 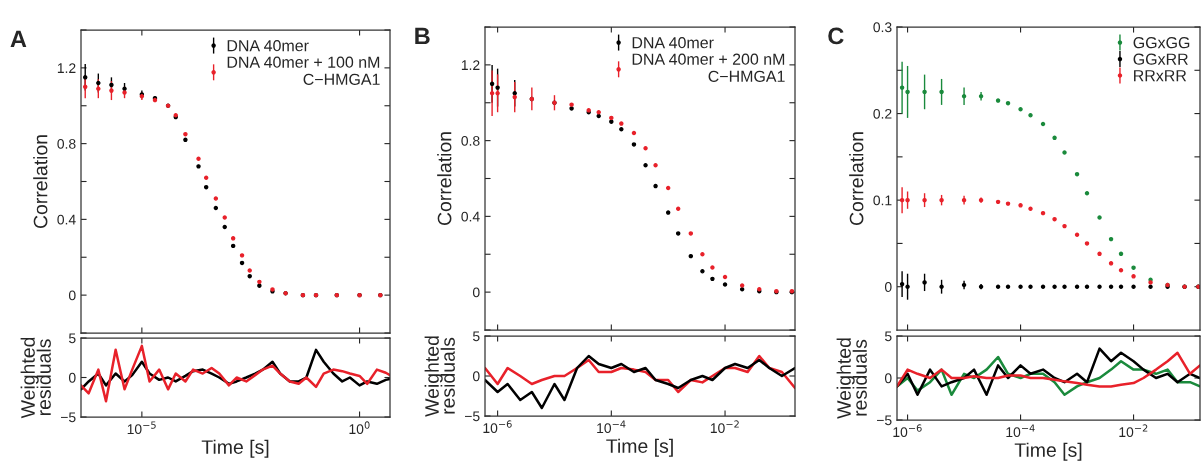 What do you see at coordinates (882, 200) in the screenshot?
I see `y-tick-label: 0.1` at bounding box center [882, 200].